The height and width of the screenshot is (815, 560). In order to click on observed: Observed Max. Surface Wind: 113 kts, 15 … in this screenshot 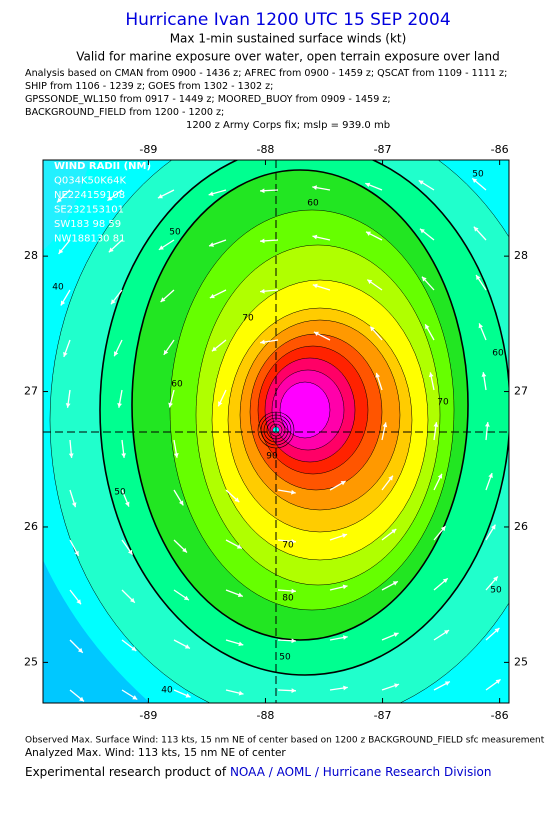, I will do `click(285, 741)`.